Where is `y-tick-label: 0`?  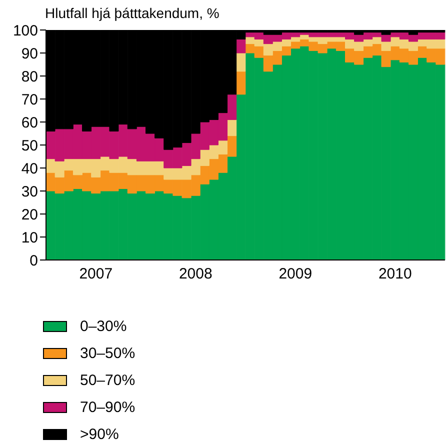 y-tick-label: 0 is located at coordinates (34, 261).